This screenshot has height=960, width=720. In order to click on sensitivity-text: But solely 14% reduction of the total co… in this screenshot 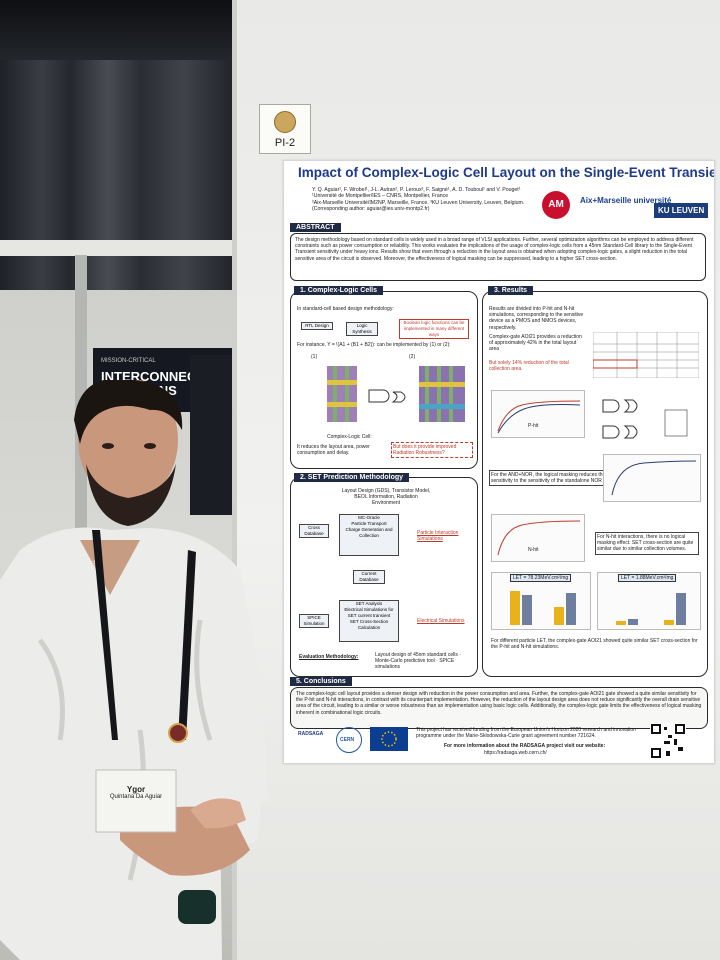, I will do `click(529, 366)`.